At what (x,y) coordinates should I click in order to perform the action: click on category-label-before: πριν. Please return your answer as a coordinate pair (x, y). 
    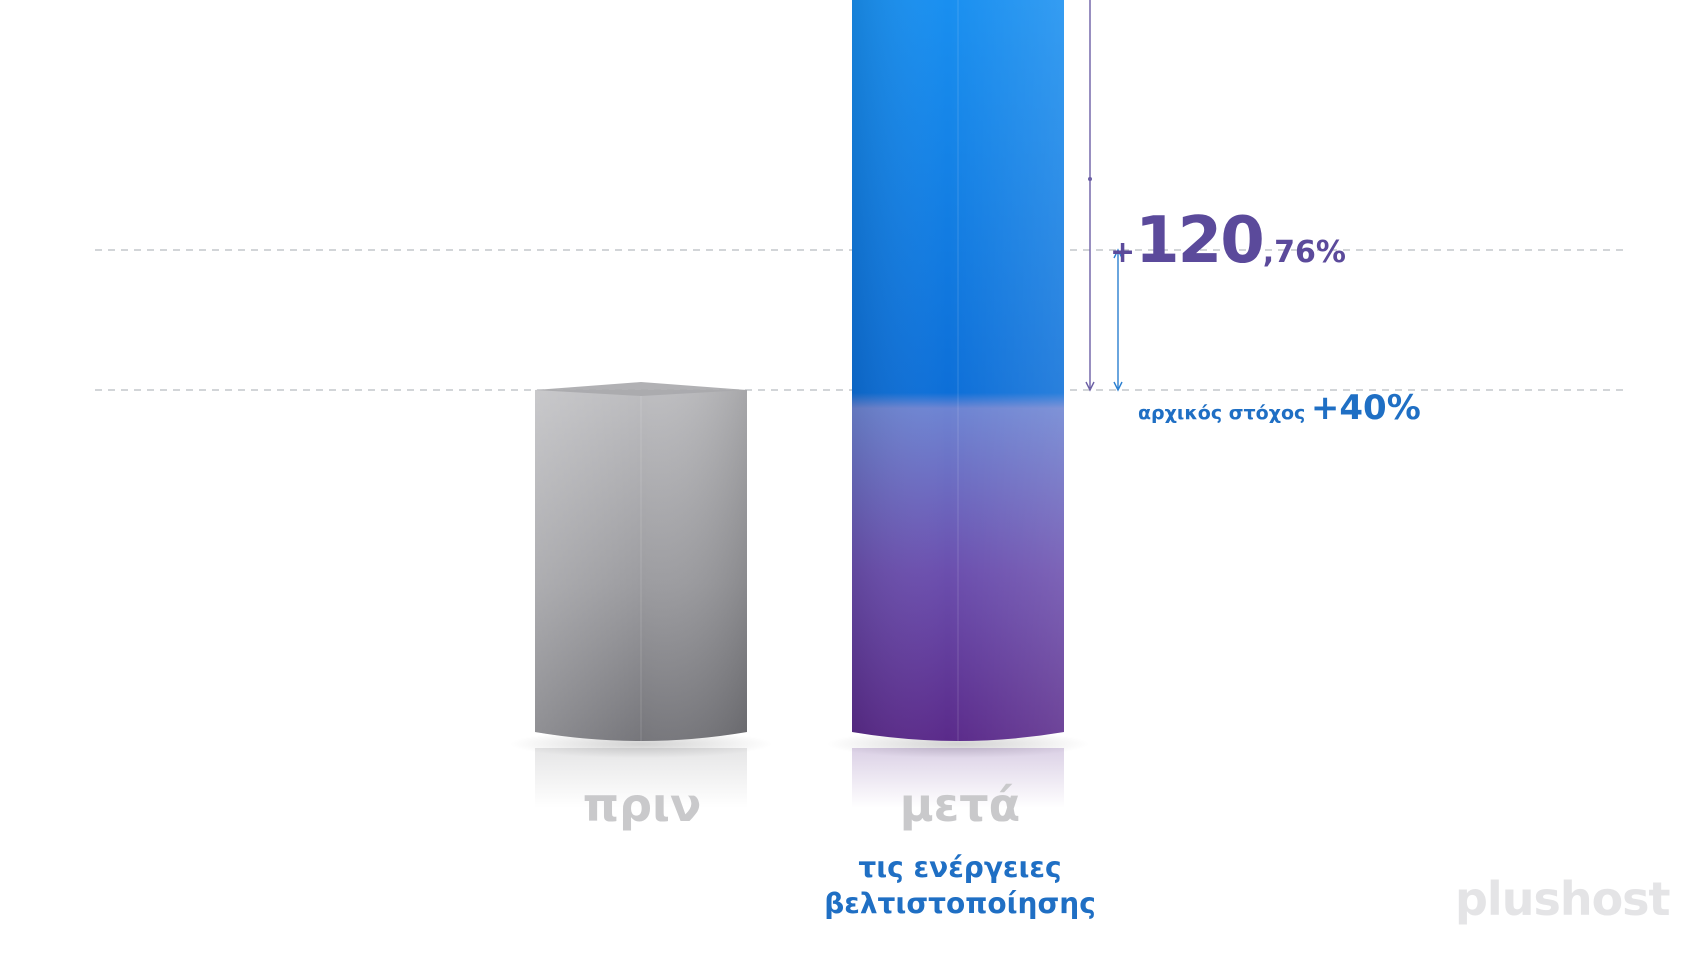
    Looking at the image, I should click on (642, 805).